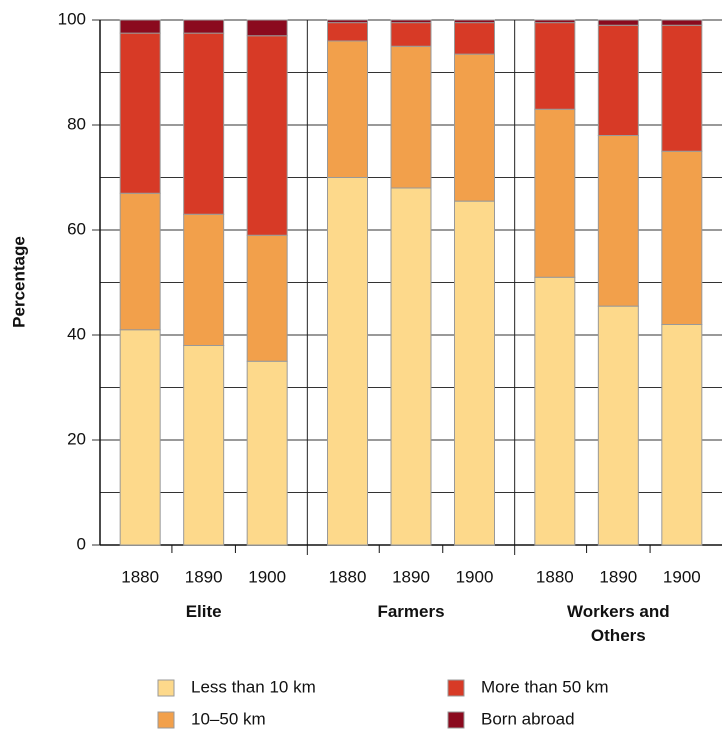 The width and height of the screenshot is (722, 730). What do you see at coordinates (411, 611) in the screenshot?
I see `group-label: Farmers` at bounding box center [411, 611].